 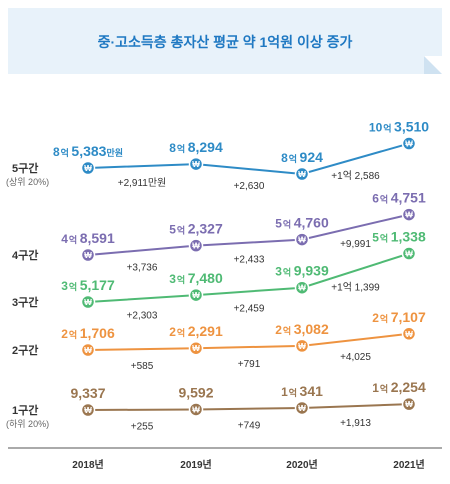 What do you see at coordinates (399, 198) in the screenshot?
I see `data-label: 6억 4,751` at bounding box center [399, 198].